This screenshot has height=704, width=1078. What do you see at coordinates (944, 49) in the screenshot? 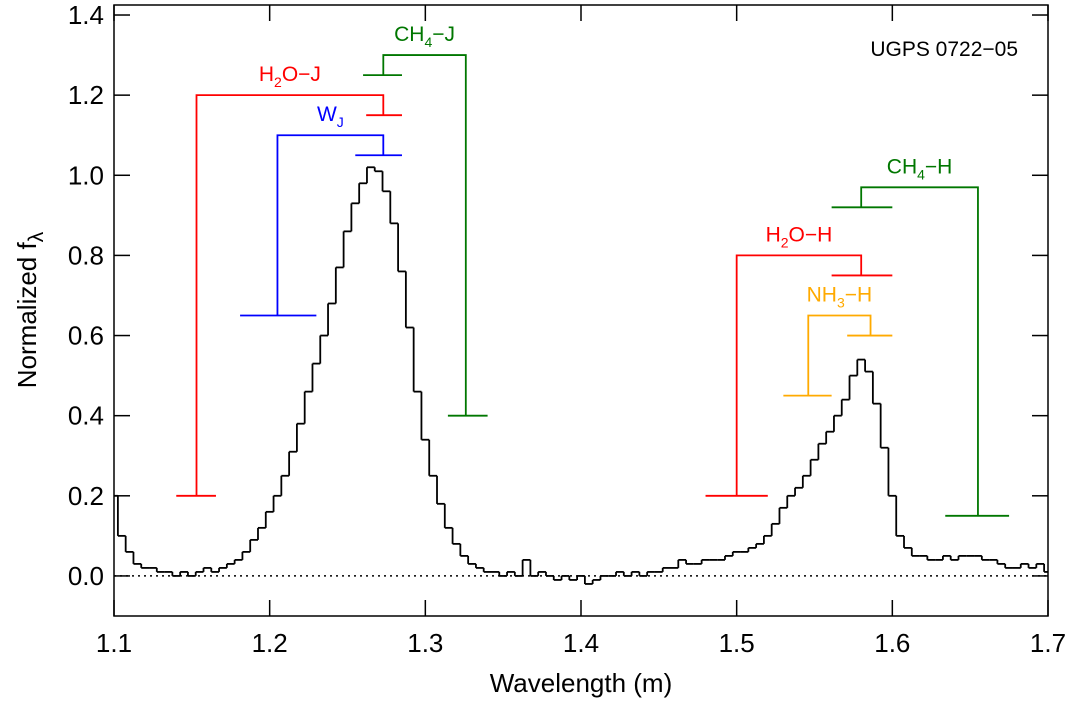
I see `annotation: UGPS 0722−05` at bounding box center [944, 49].